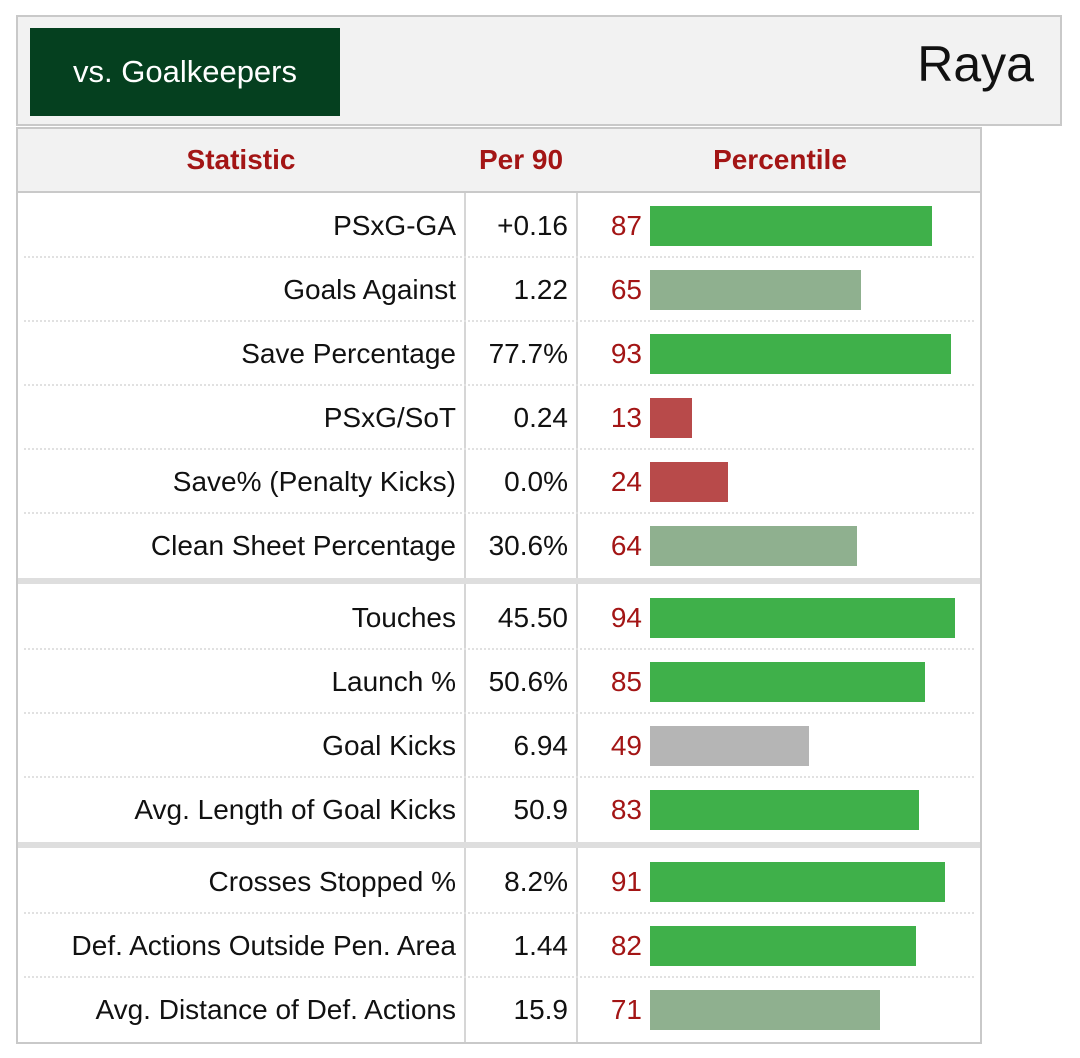 This screenshot has height=1058, width=1080. I want to click on table-row: Touches 45.50 94, so click(499, 618).